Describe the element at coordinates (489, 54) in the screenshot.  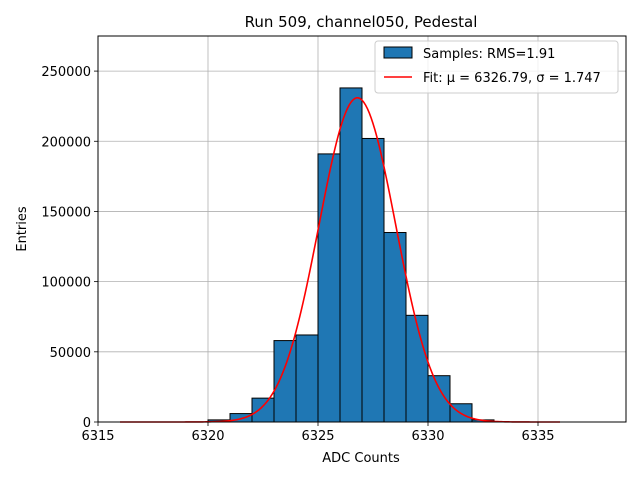
I see `legend-samples-label: Samples: RMS=1.91` at that location.